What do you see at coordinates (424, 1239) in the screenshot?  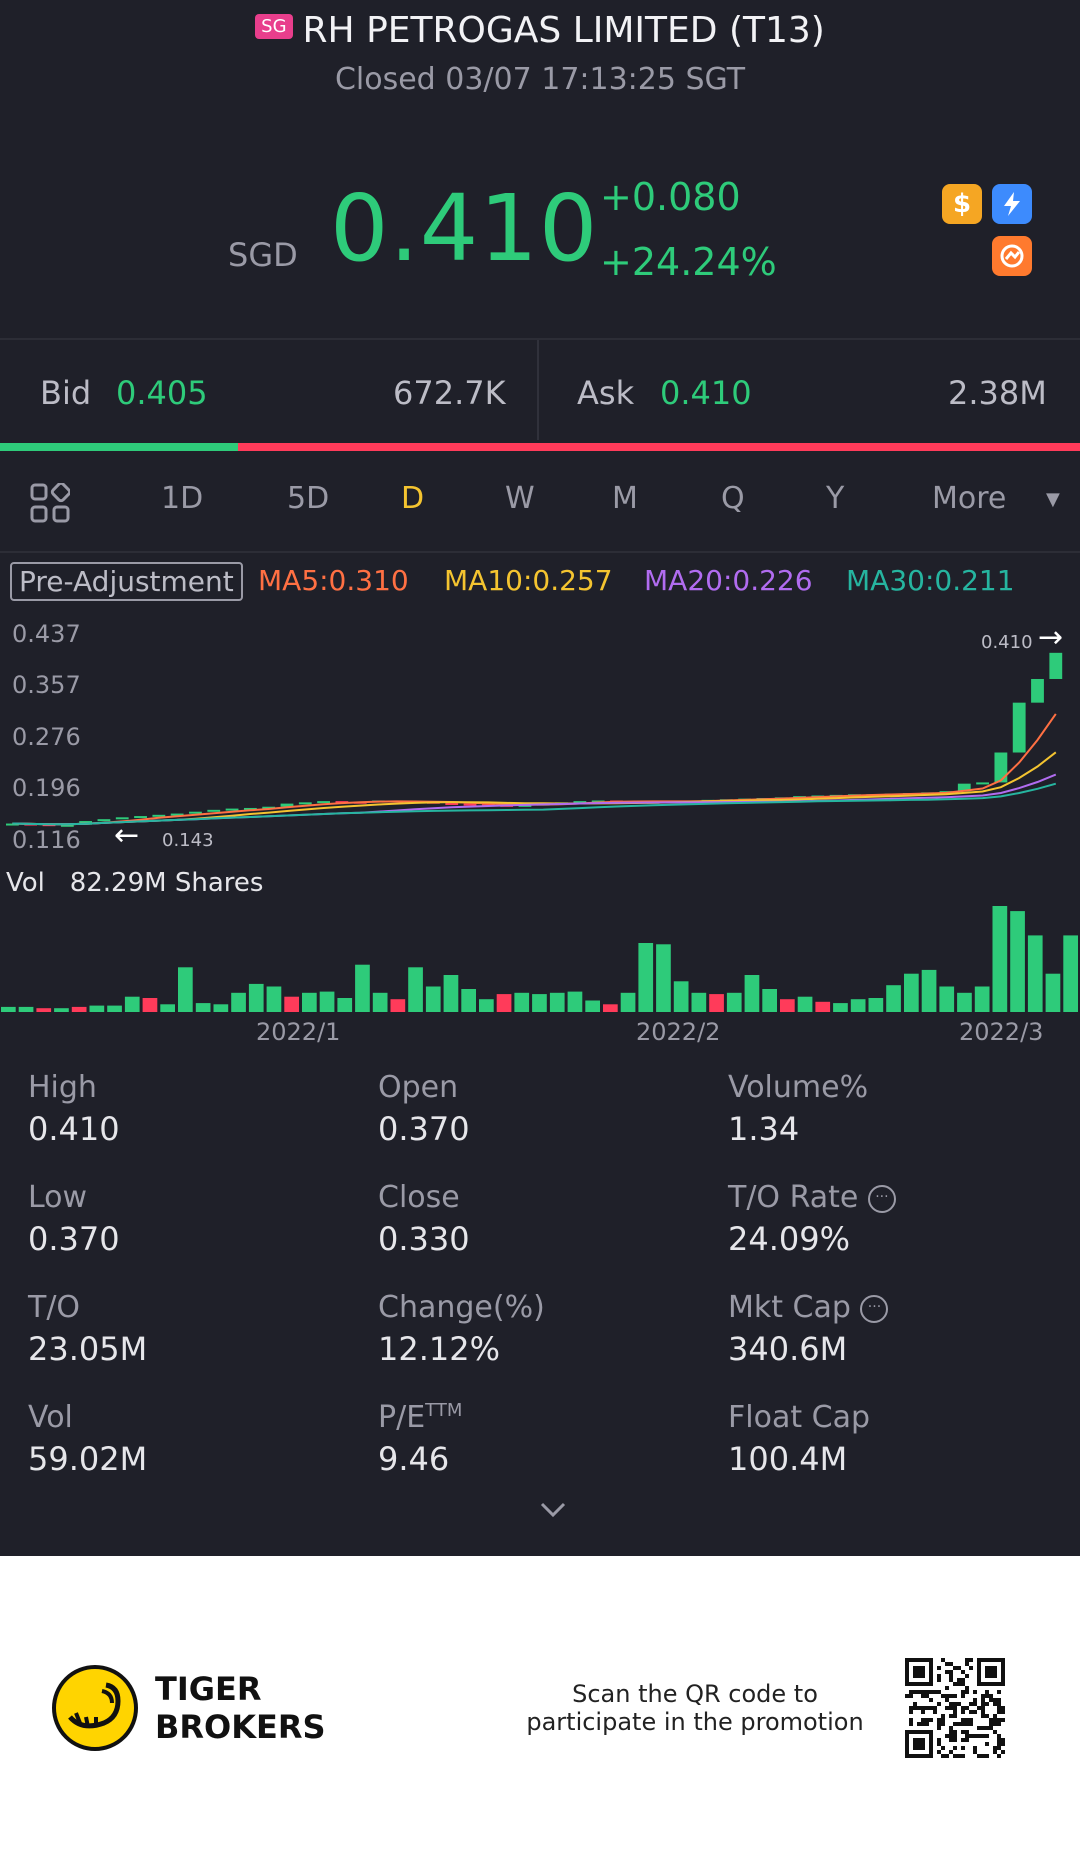 I see `stat-value-close: 0.330` at bounding box center [424, 1239].